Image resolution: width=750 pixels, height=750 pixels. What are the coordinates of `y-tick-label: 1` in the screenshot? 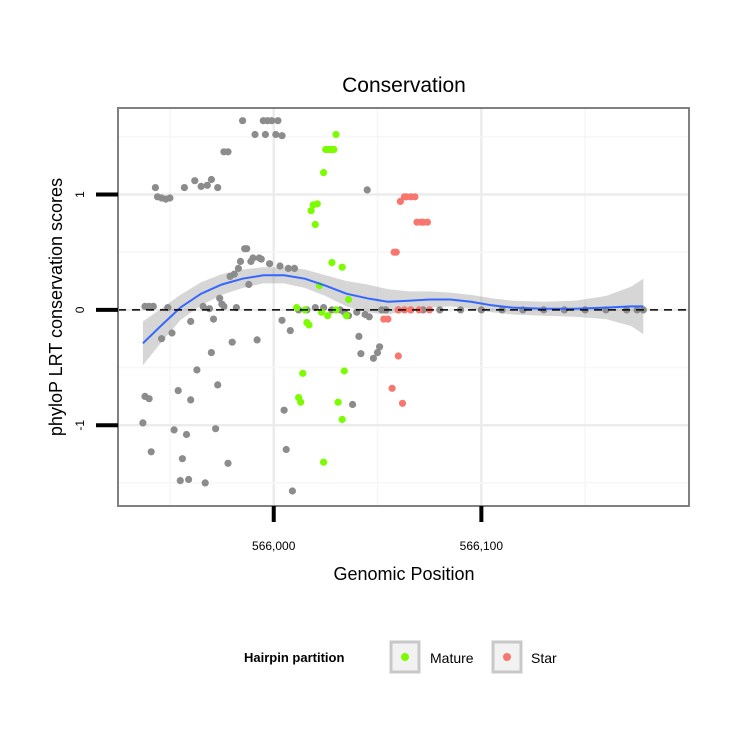 It's located at (80, 194).